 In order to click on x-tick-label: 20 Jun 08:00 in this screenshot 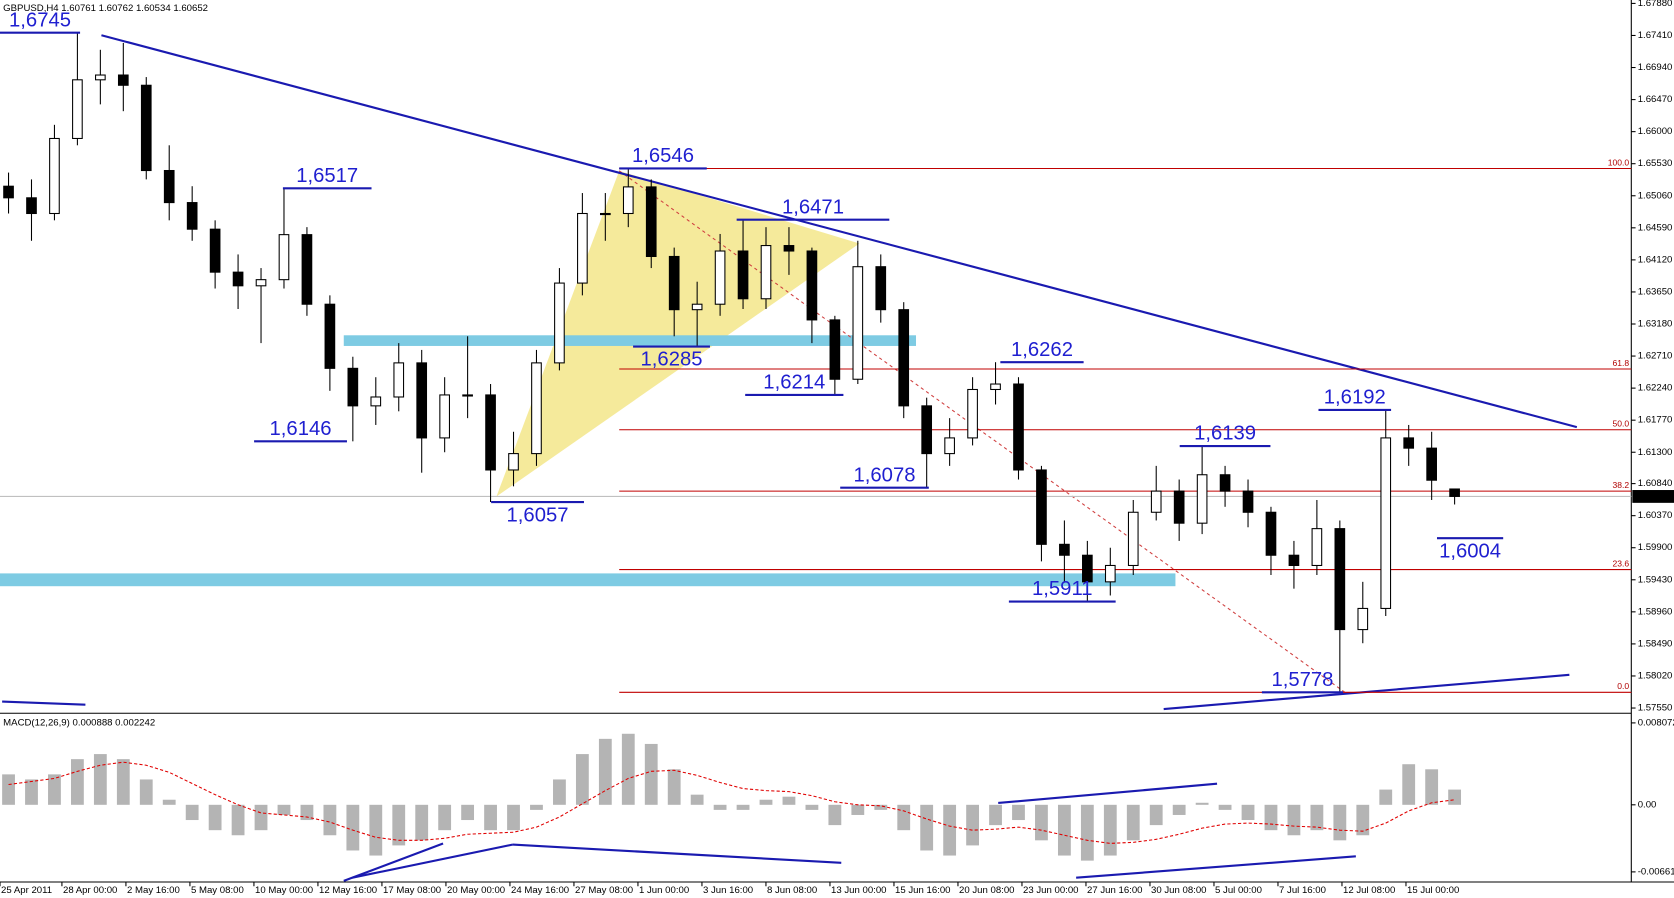, I will do `click(986, 890)`.